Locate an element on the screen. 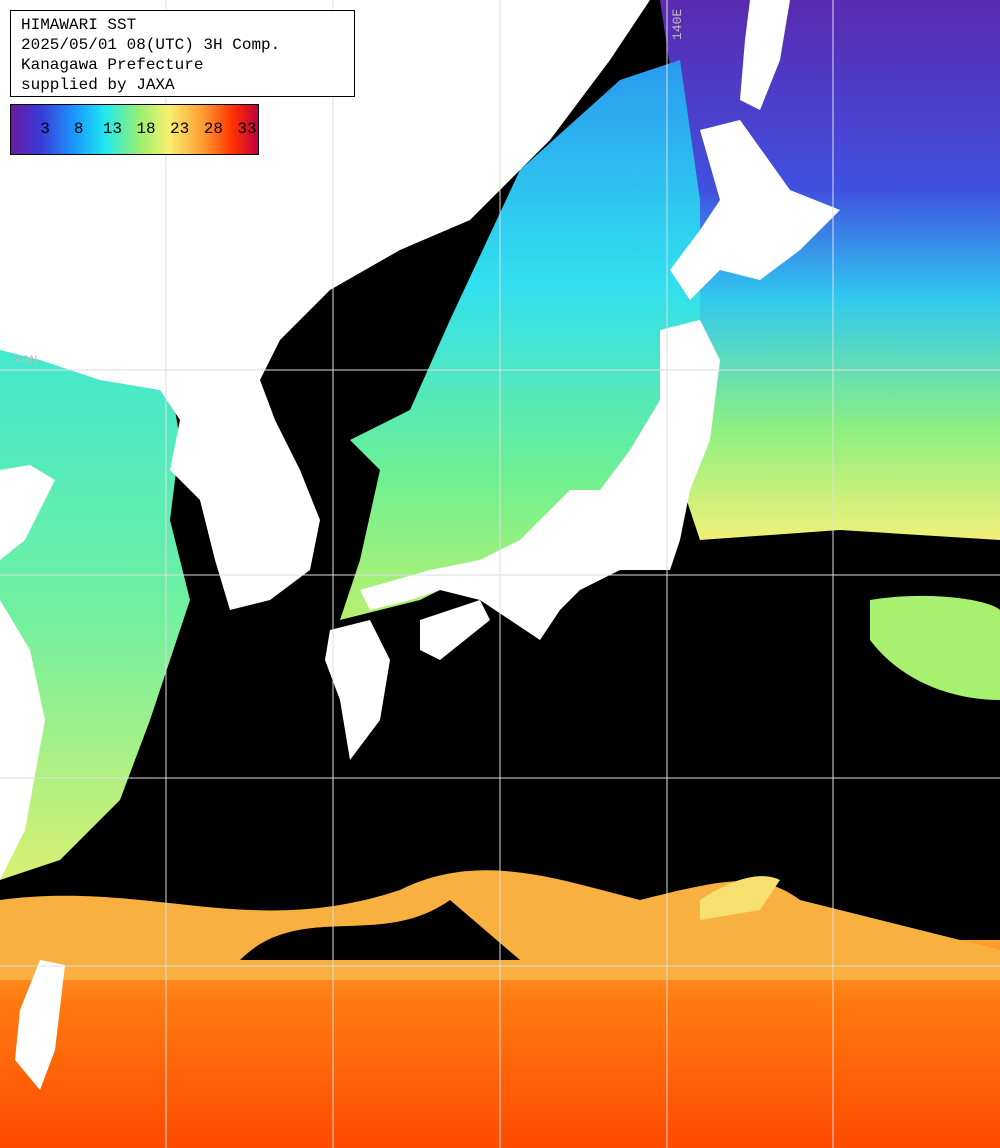 This screenshot has height=1148, width=1000. title-line: Kanagawa Prefecture is located at coordinates (112, 65).